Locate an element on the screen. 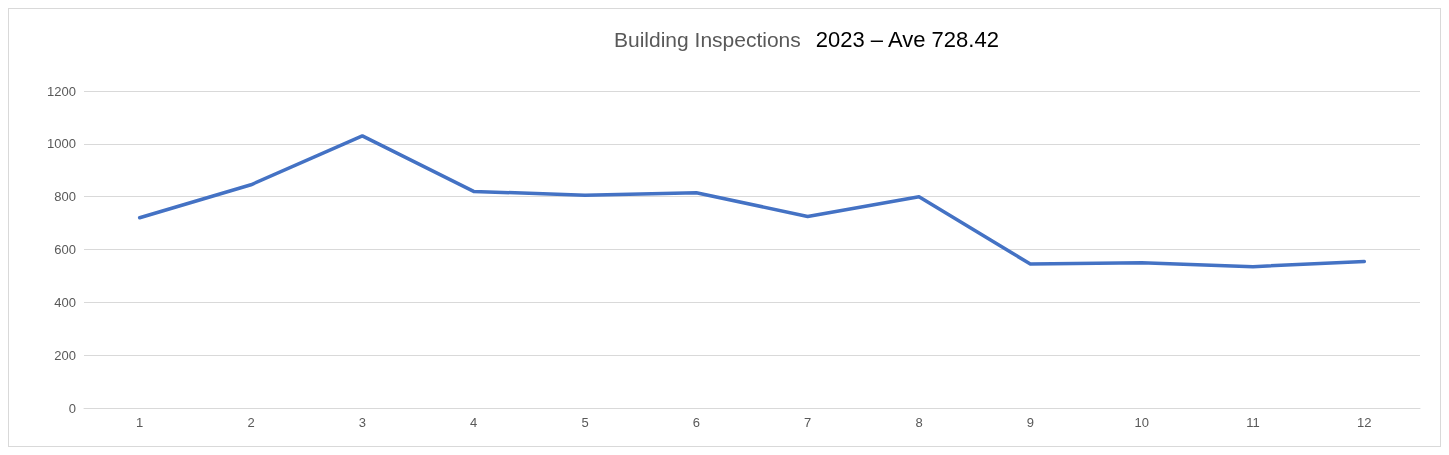 This screenshot has width=1449, height=455. y-tick-label: 200 is located at coordinates (65, 355).